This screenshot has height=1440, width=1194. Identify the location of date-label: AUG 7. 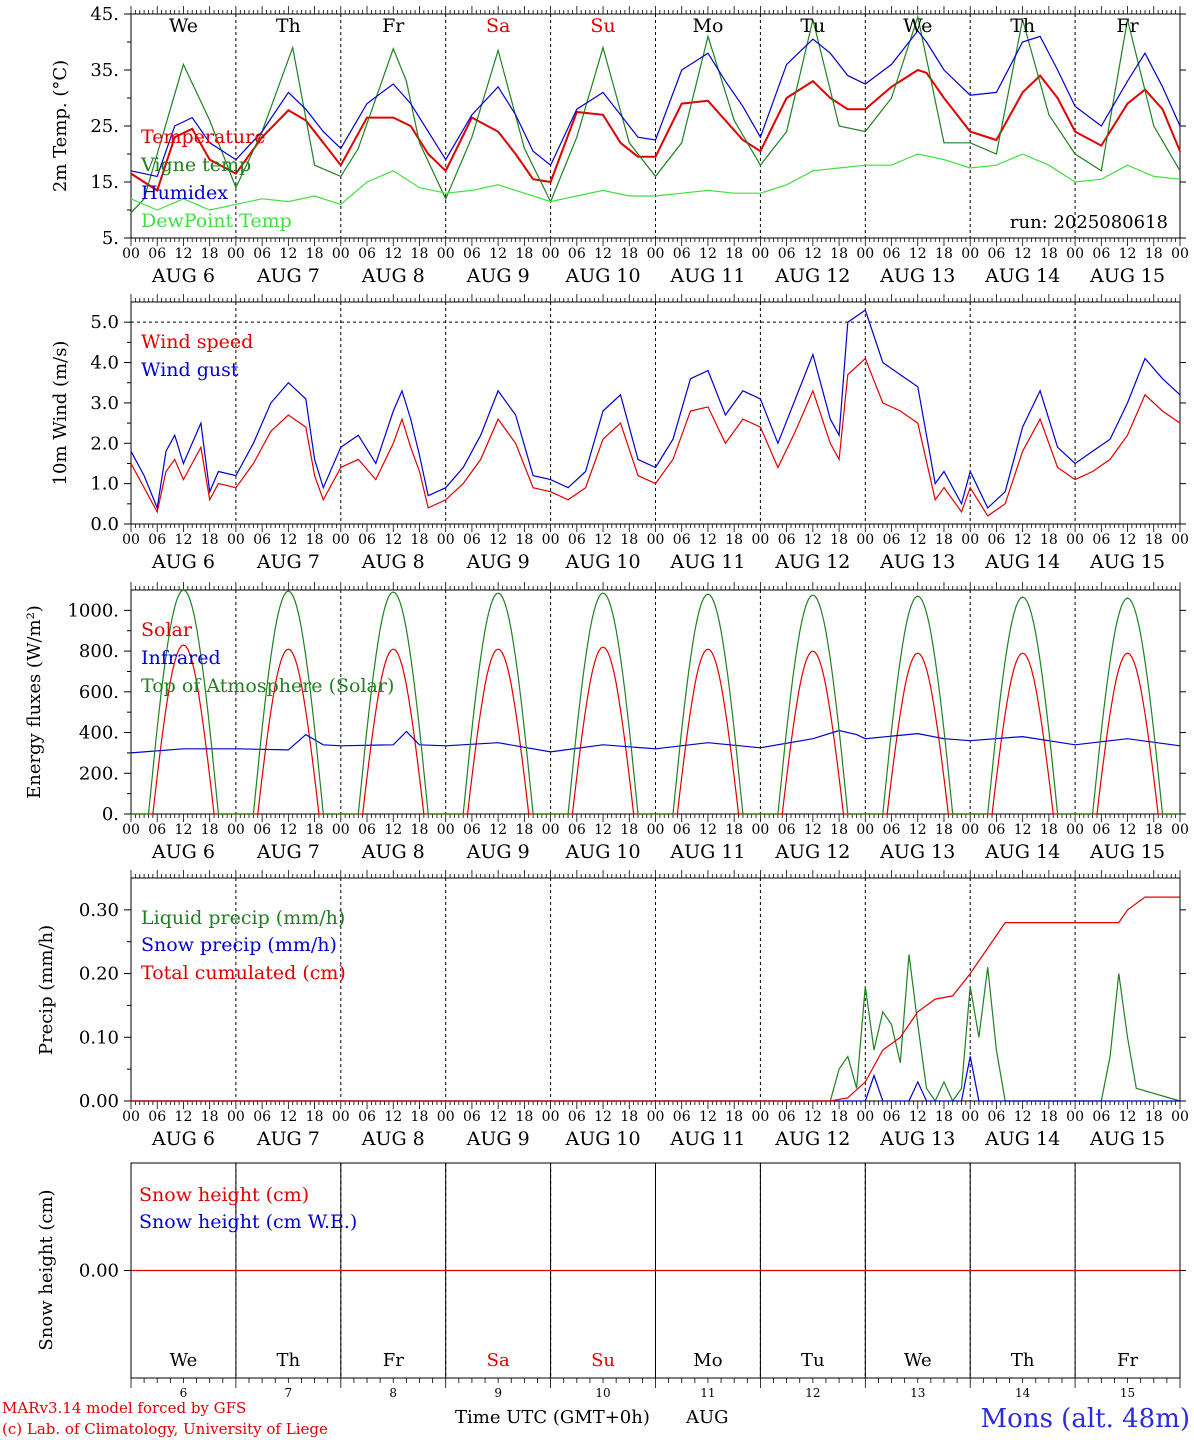
(288, 1139).